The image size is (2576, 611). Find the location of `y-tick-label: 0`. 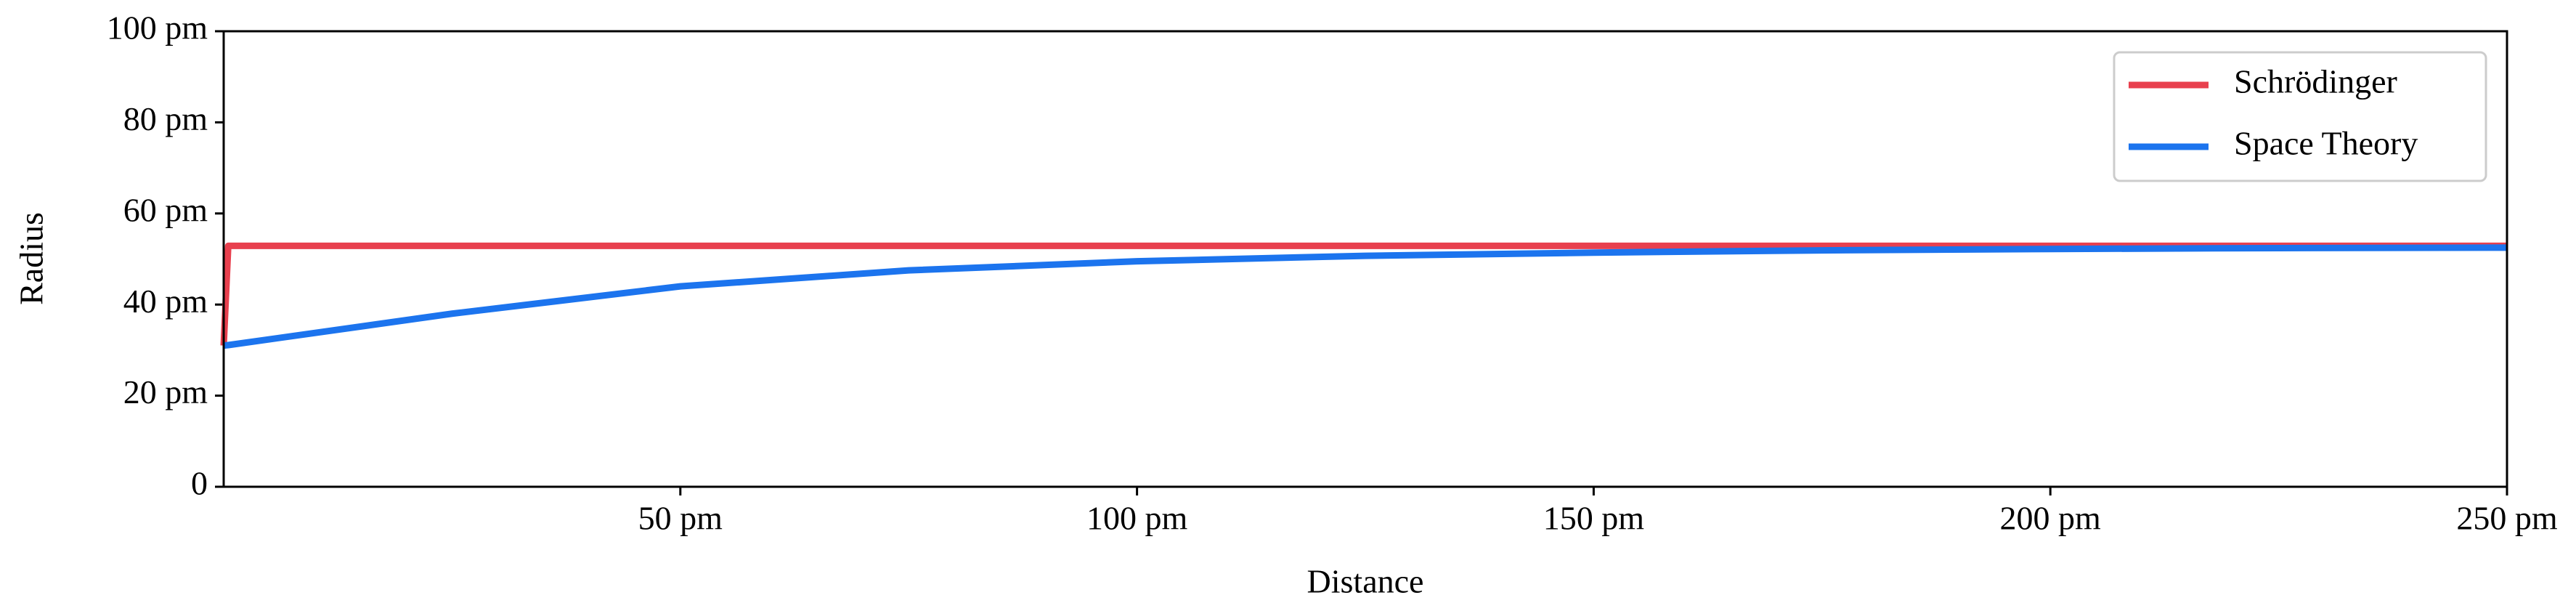

y-tick-label: 0 is located at coordinates (199, 483).